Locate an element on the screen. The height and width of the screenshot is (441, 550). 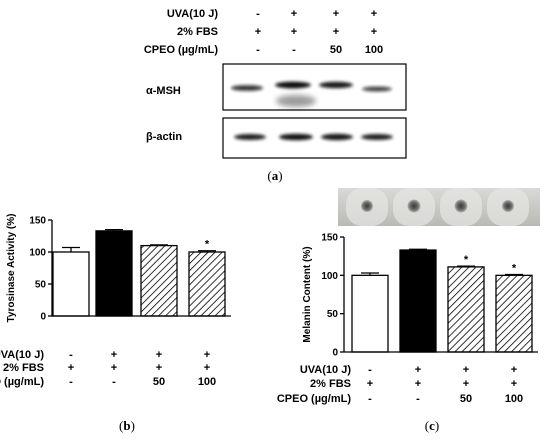
blot-label-beta-actin: β-actin is located at coordinates (164, 137).